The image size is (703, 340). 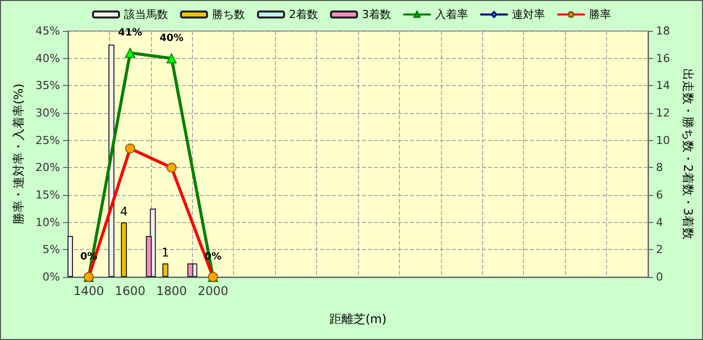 I want to click on y-axis-title: 勝率・連対率・入着率(%), so click(x=19, y=154).